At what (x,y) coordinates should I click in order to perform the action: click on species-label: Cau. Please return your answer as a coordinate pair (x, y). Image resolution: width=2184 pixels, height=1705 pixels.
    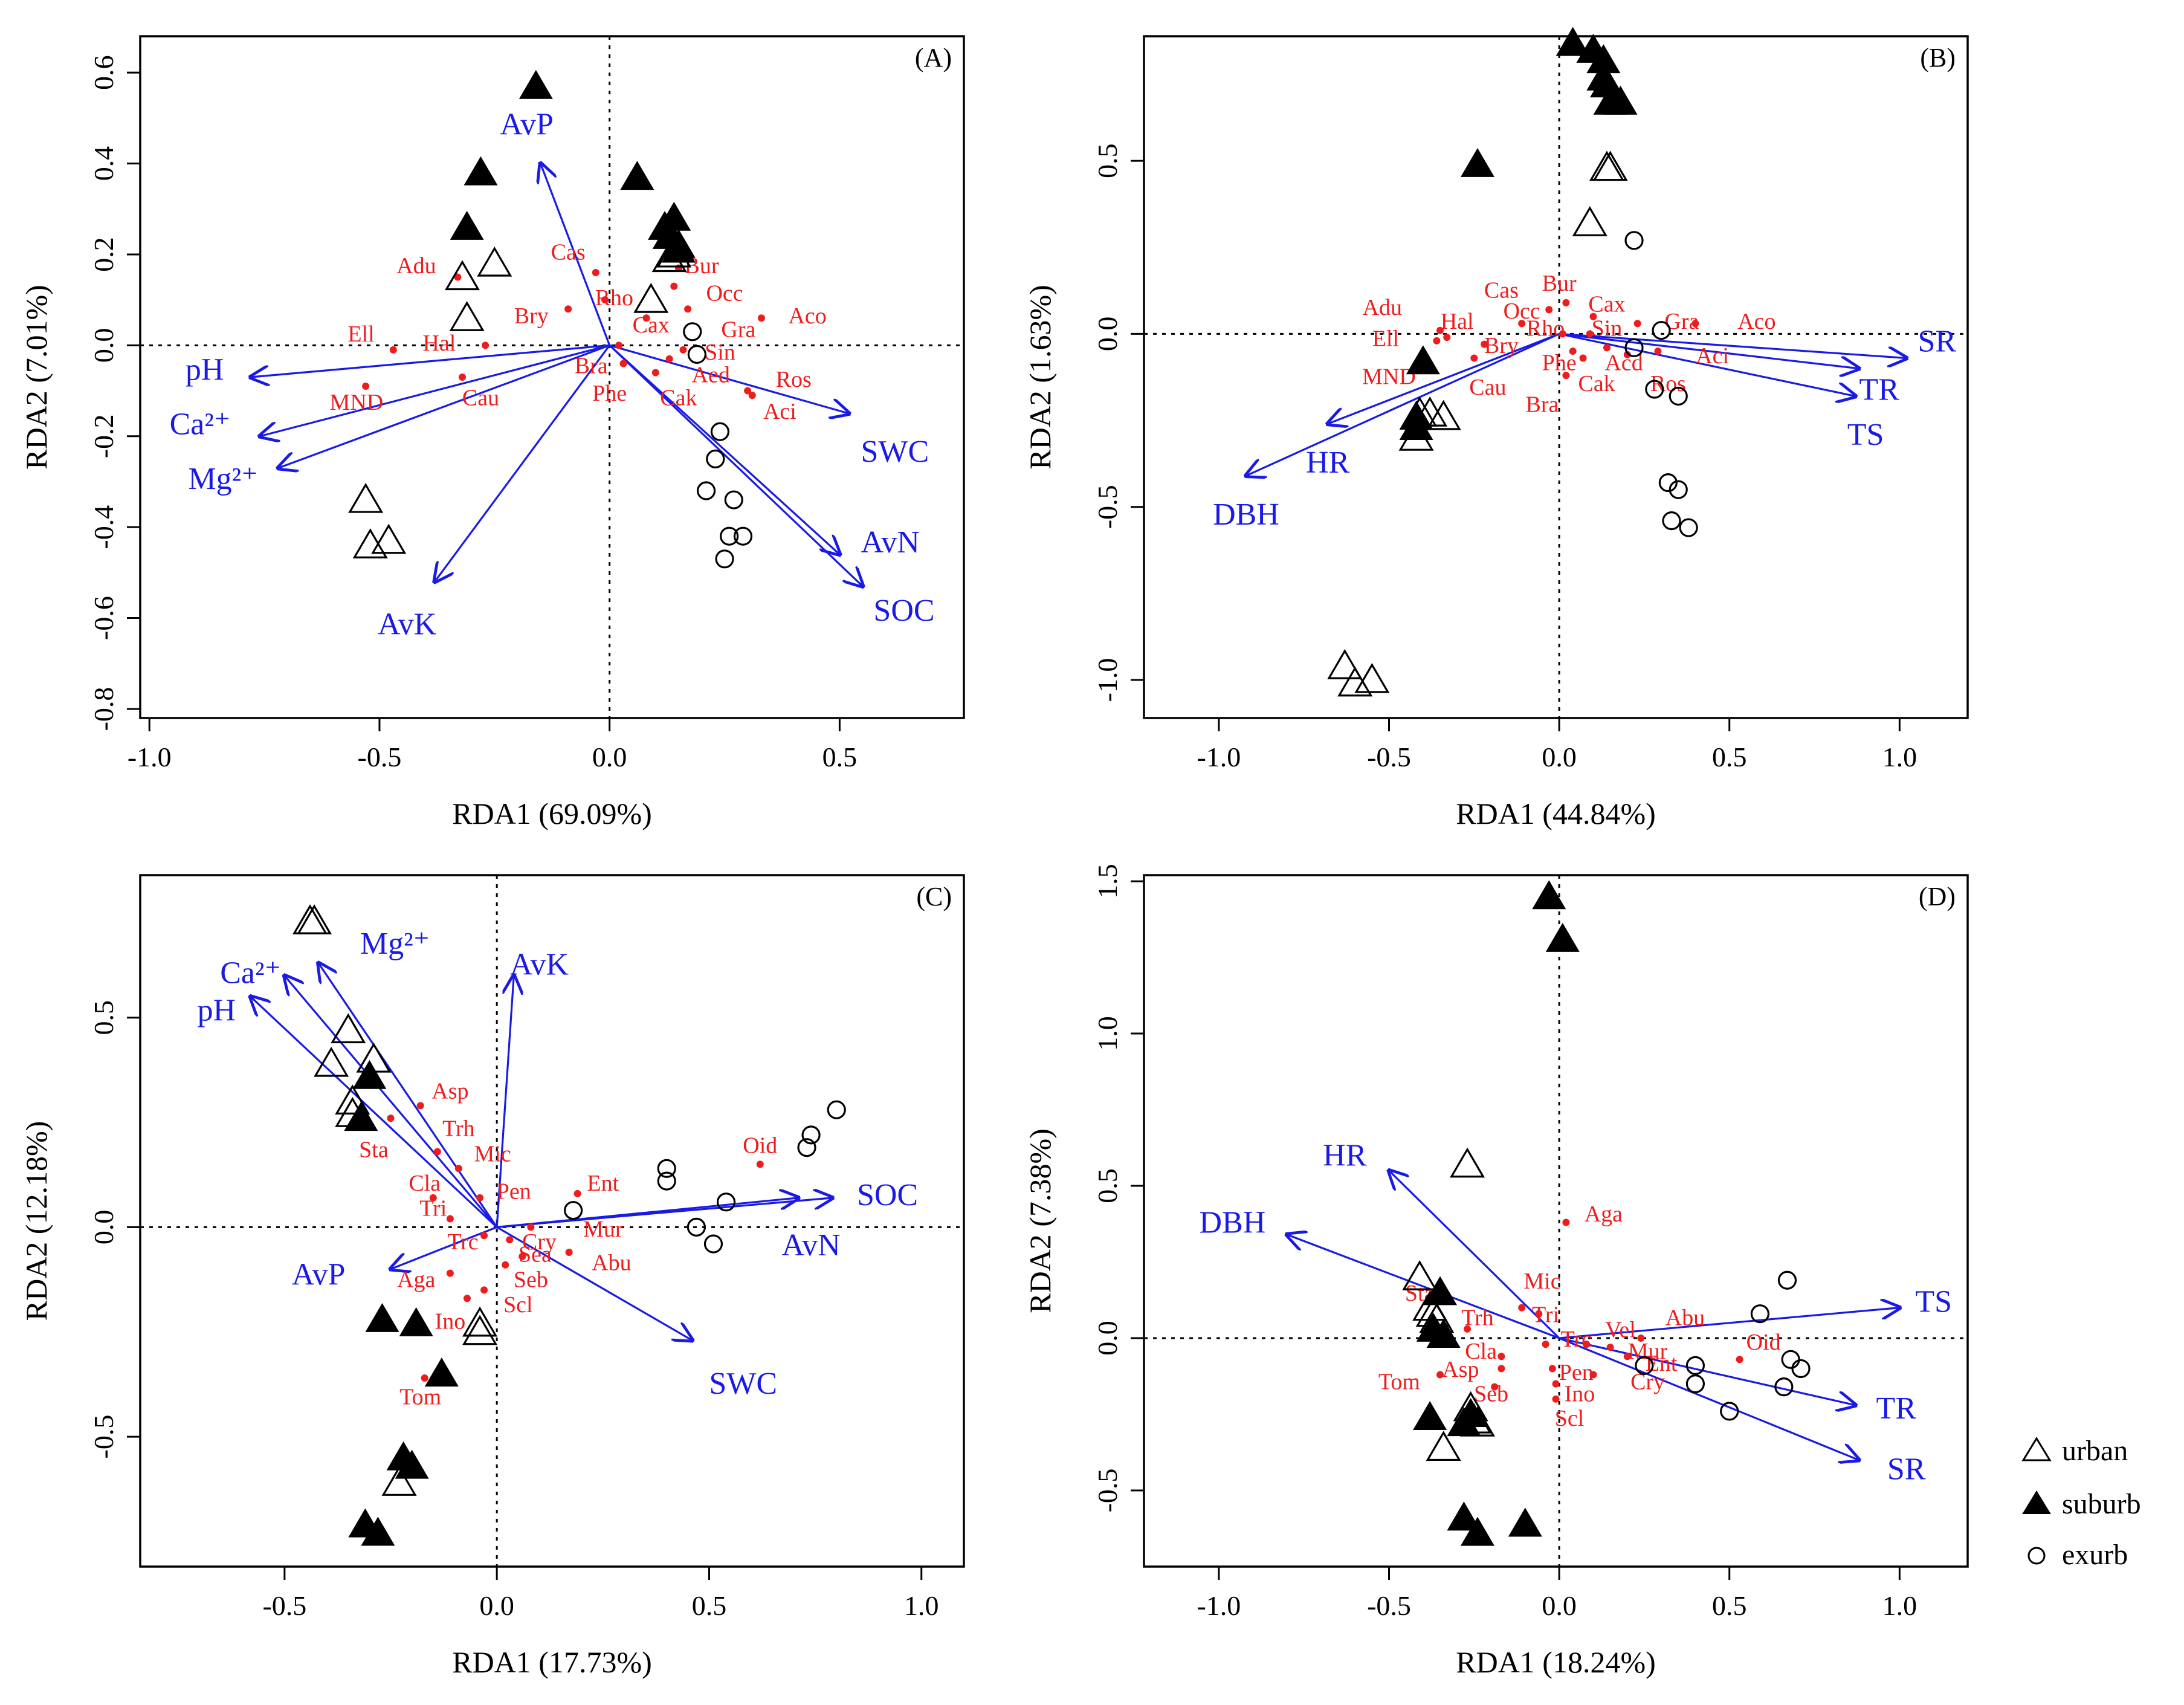
    Looking at the image, I should click on (1487, 387).